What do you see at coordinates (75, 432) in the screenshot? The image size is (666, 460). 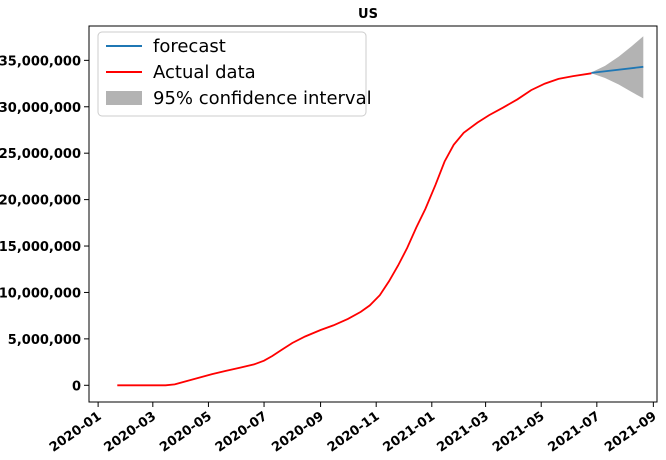 I see `x-tick-label: 2020-01` at bounding box center [75, 432].